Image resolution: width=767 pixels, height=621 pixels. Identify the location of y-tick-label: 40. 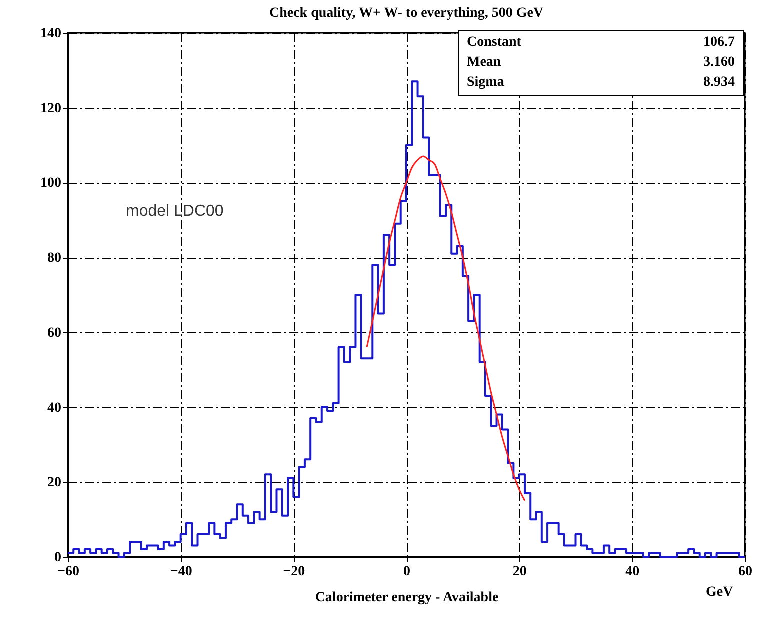
(55, 408).